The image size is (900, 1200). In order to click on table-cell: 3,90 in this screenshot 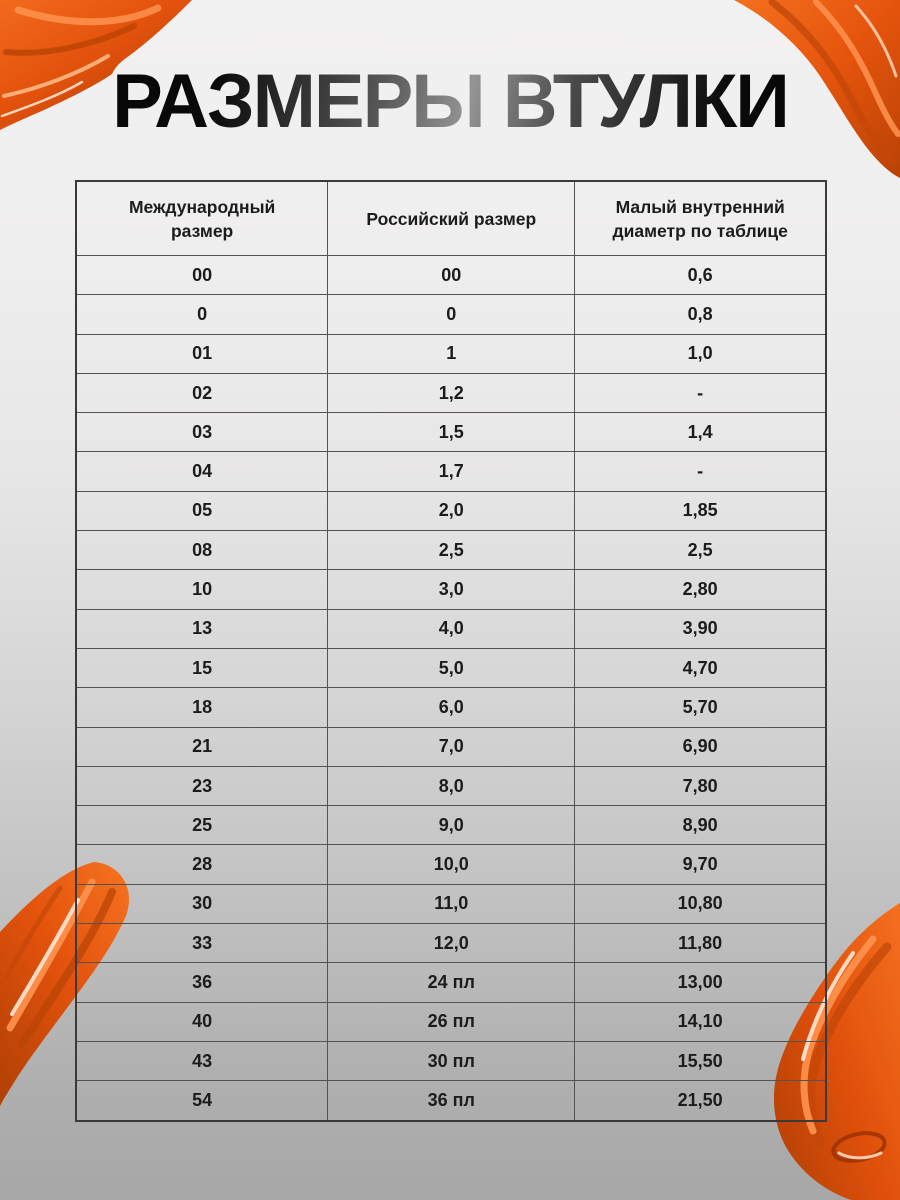, I will do `click(700, 628)`.